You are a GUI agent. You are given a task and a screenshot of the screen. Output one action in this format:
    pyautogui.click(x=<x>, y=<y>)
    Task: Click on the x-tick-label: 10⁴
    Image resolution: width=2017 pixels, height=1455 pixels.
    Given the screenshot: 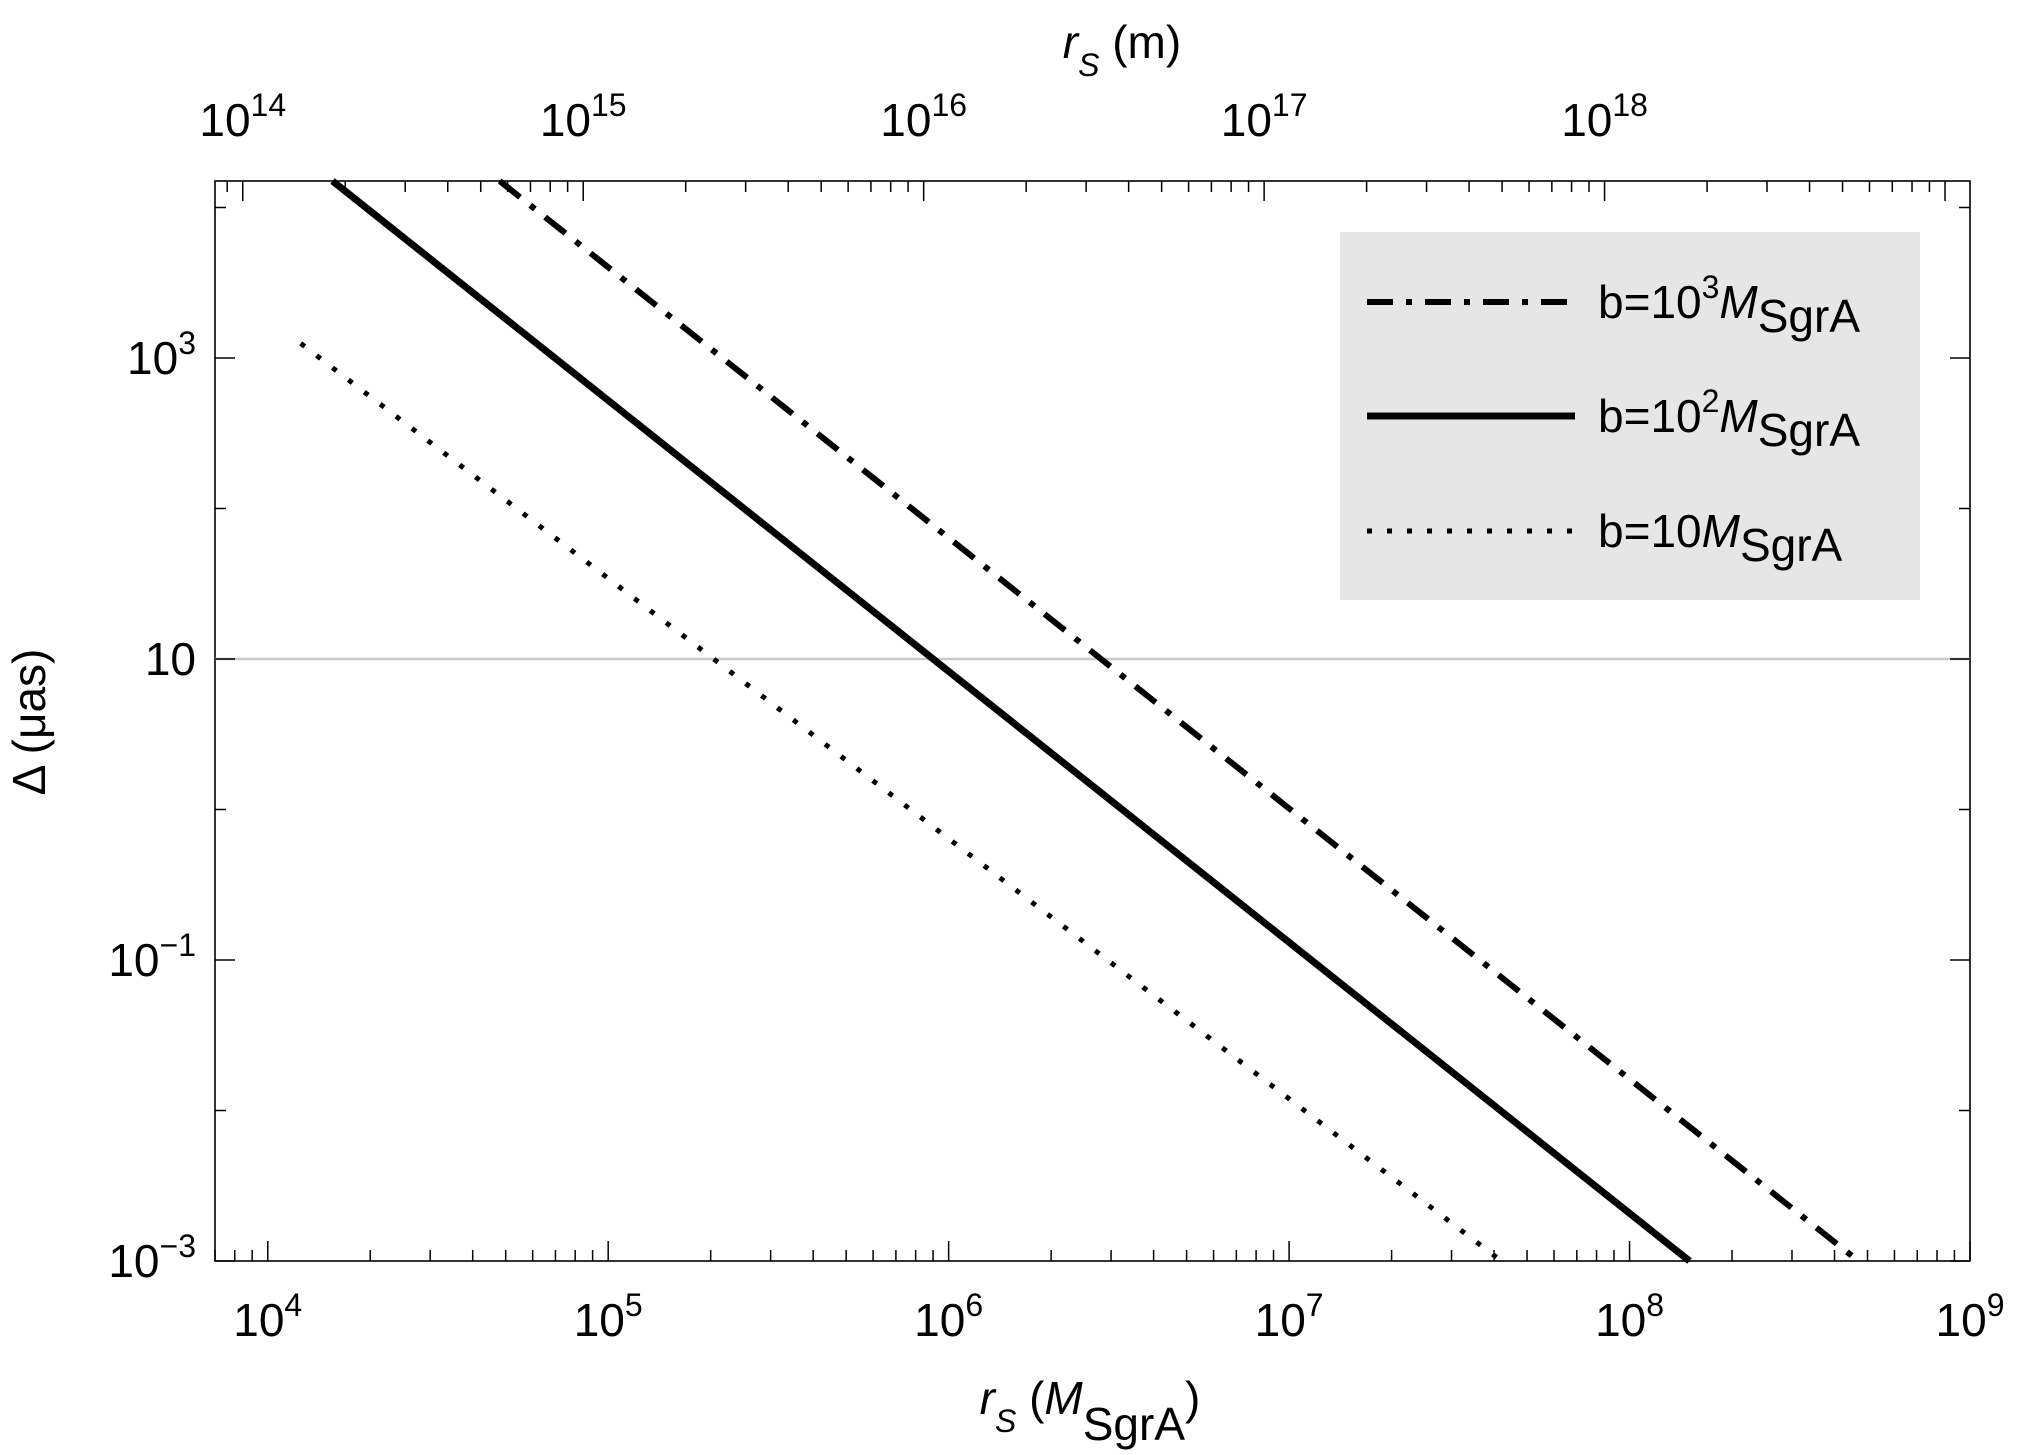 What is the action you would take?
    pyautogui.click(x=267, y=1316)
    